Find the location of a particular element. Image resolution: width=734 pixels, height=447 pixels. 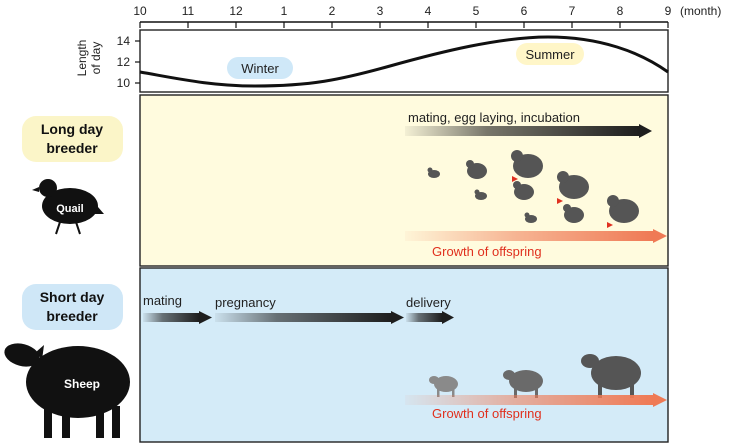

winter-badge is located at coordinates (260, 68).